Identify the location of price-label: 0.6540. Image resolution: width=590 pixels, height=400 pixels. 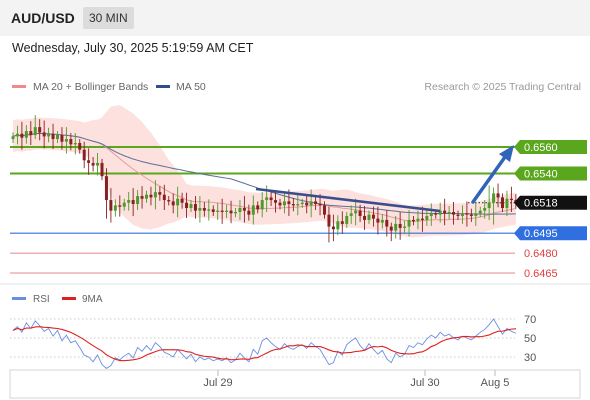
(550, 173).